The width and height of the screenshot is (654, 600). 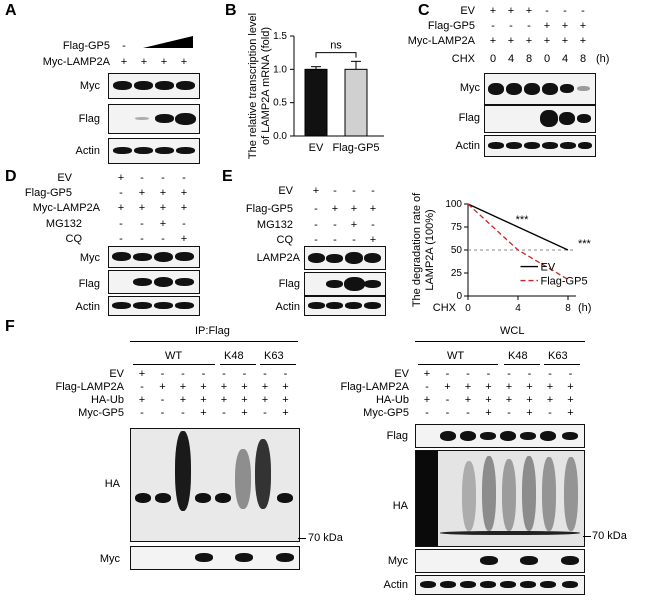 What do you see at coordinates (511, 59) in the screenshot?
I see `c-chx-mark-2: 4` at bounding box center [511, 59].